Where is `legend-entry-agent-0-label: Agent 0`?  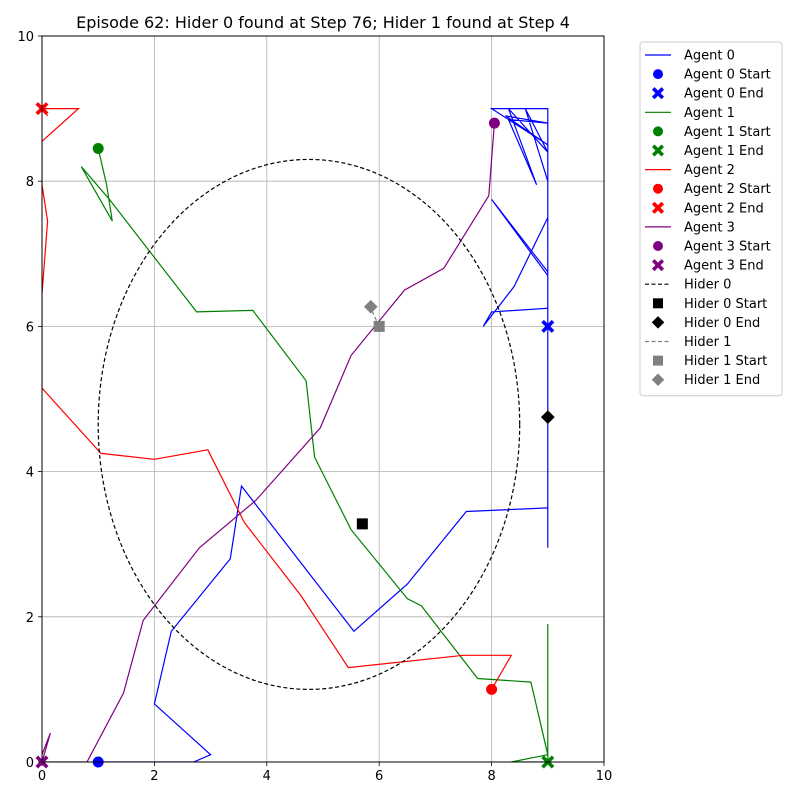
legend-entry-agent-0-label: Agent 0 is located at coordinates (709, 56).